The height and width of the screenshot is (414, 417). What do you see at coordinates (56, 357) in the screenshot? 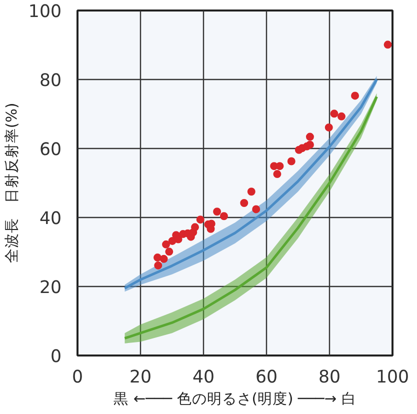
I see `y-tick-label: 0` at bounding box center [56, 357].